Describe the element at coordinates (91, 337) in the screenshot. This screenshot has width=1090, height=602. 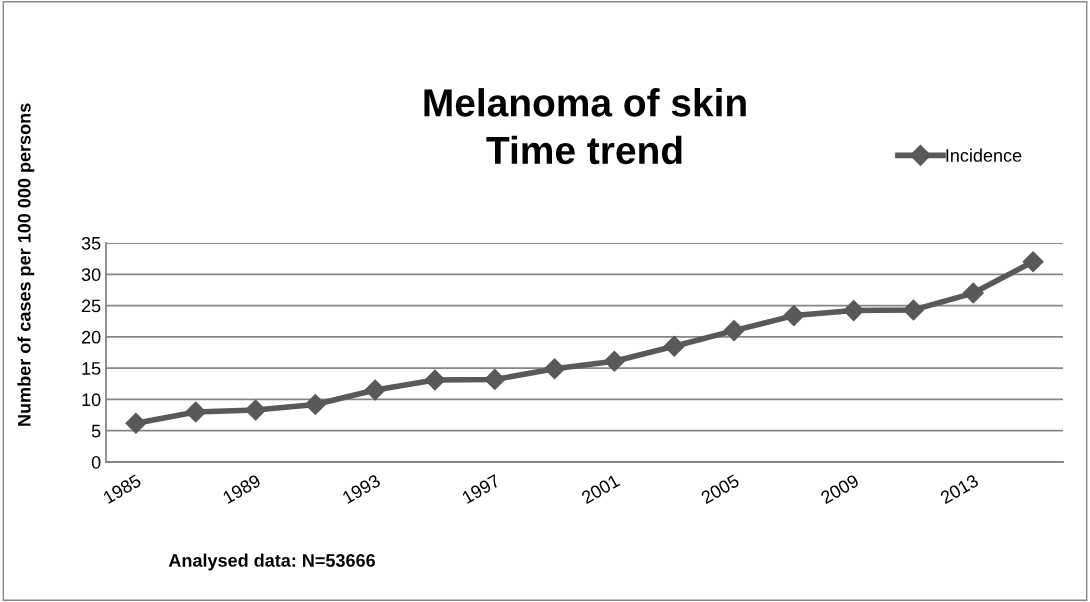
I see `y-tick-label: 20` at that location.